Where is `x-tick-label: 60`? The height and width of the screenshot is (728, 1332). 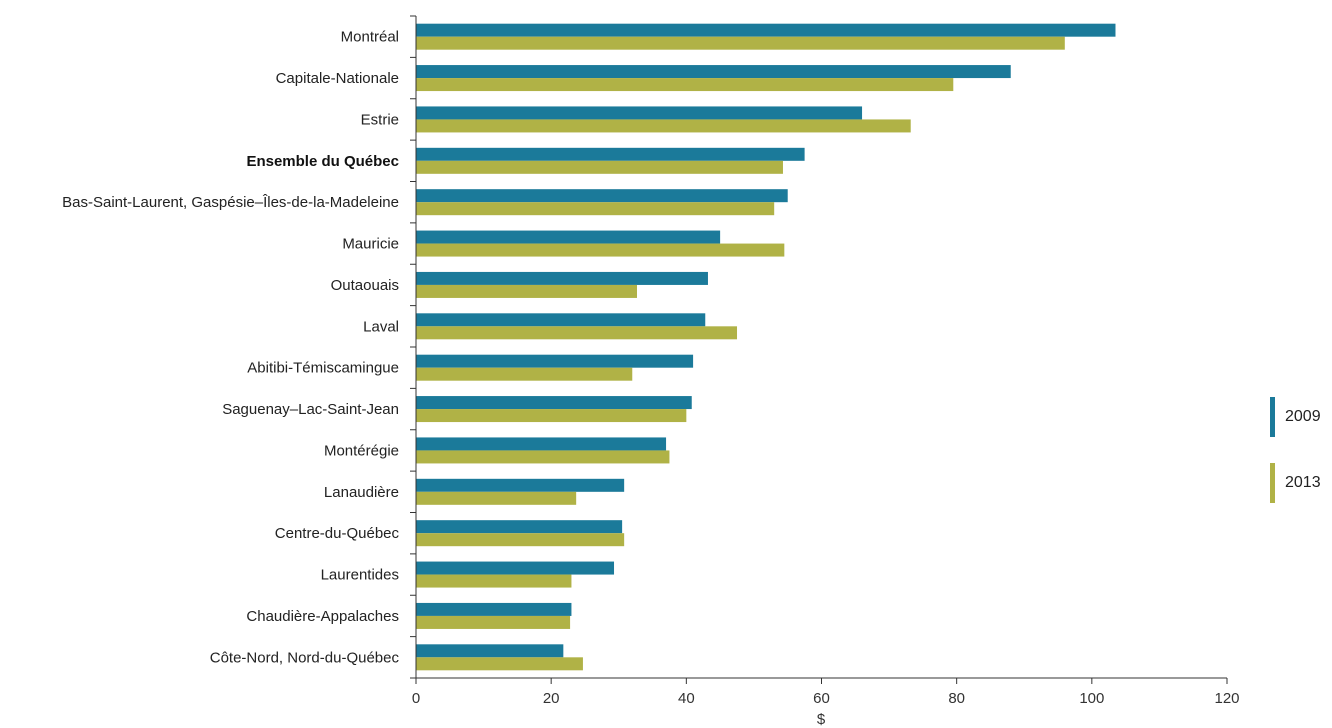
x-tick-label: 60 is located at coordinates (821, 698).